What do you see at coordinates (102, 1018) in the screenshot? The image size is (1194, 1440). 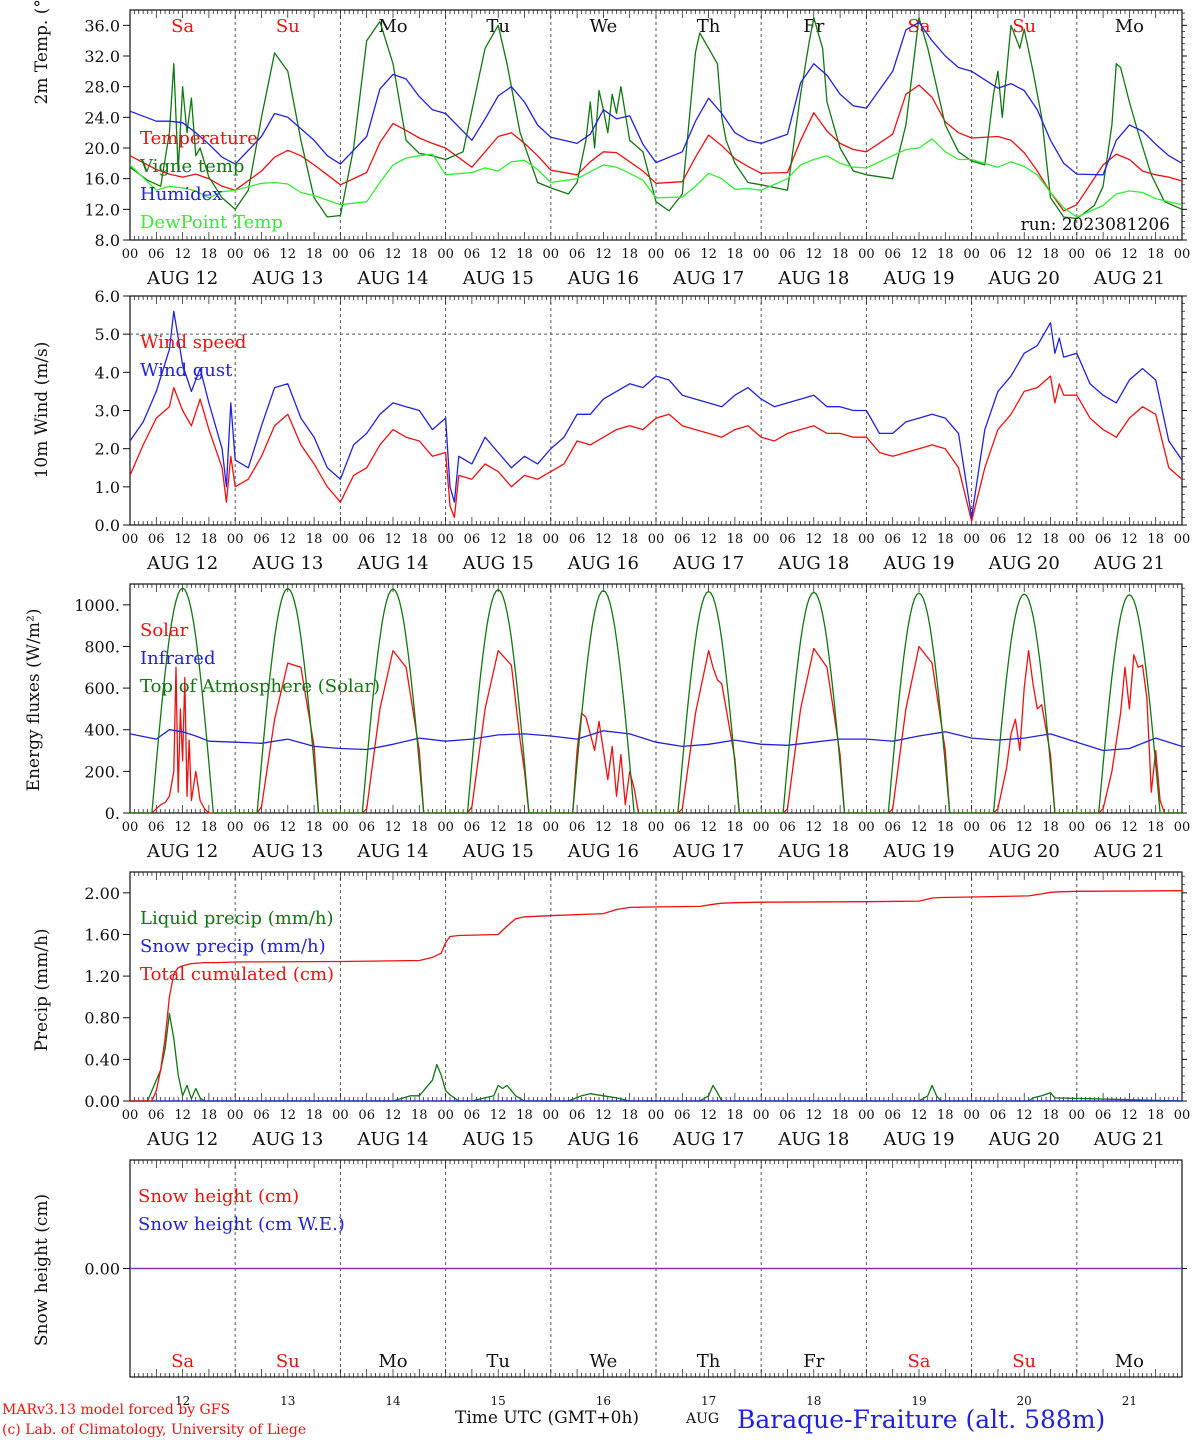 I see `y-tick-label: 0.80` at bounding box center [102, 1018].